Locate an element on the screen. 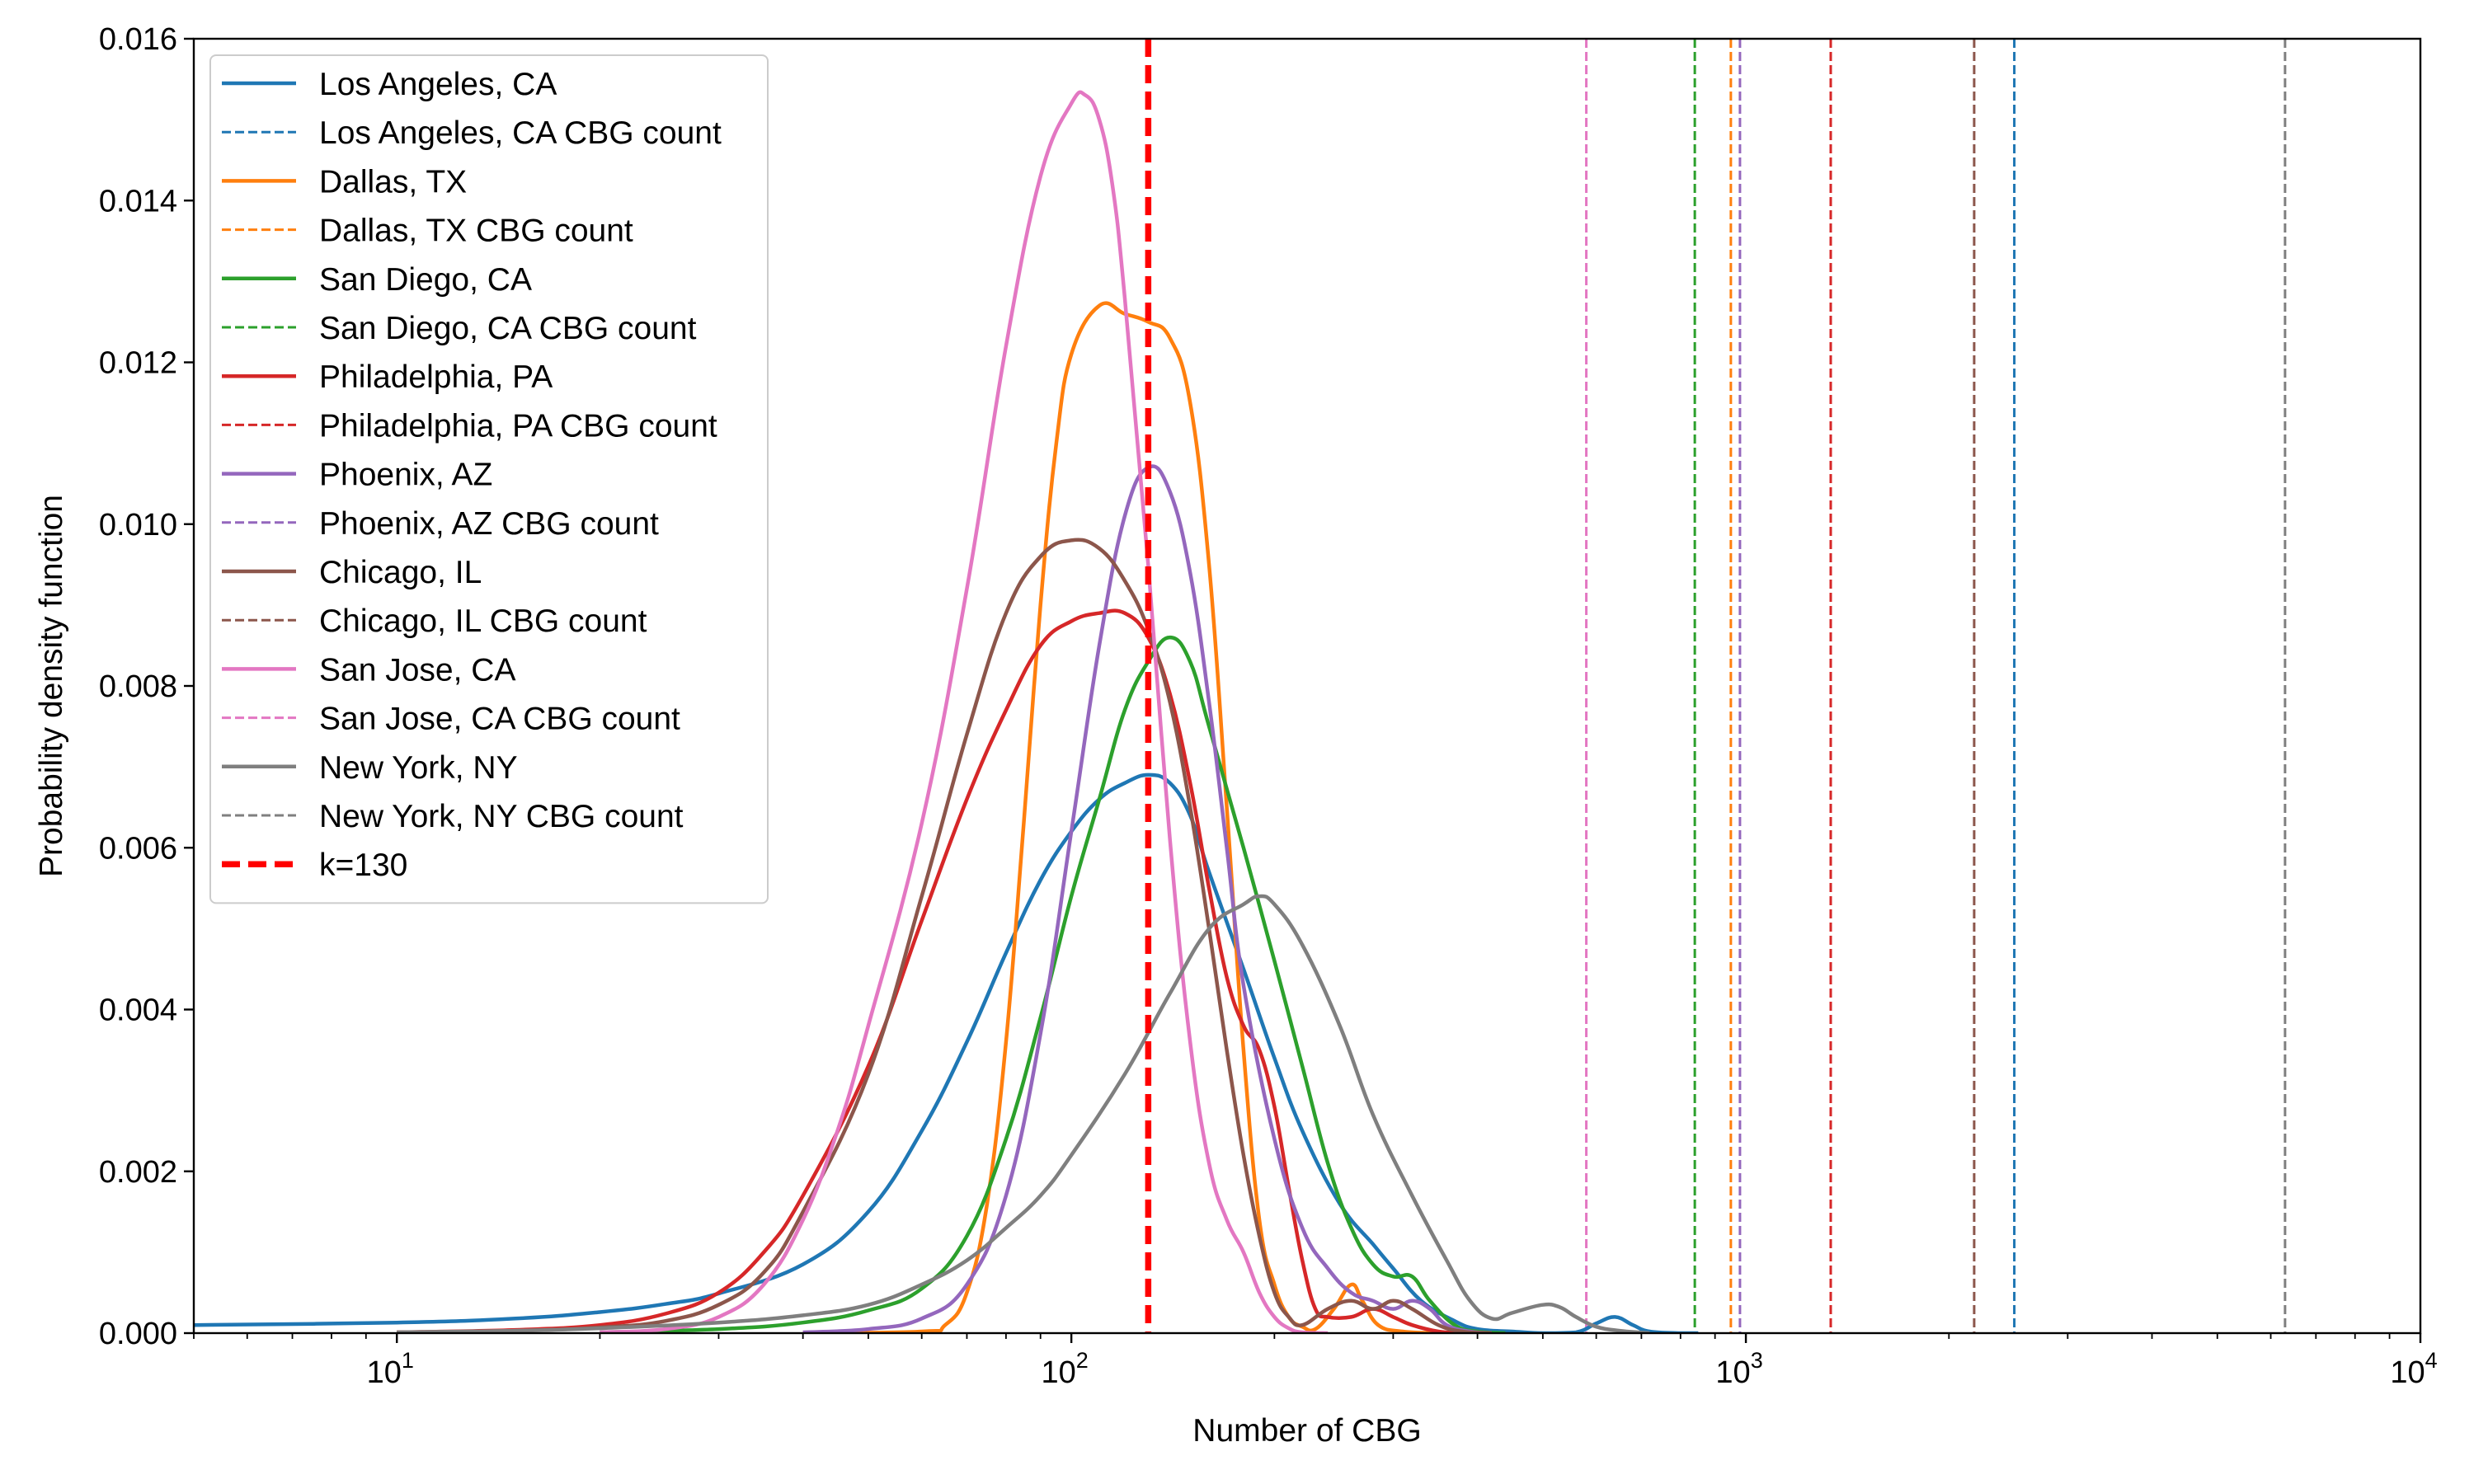  legend-label: San Jose, CA CBG count is located at coordinates (499, 719).